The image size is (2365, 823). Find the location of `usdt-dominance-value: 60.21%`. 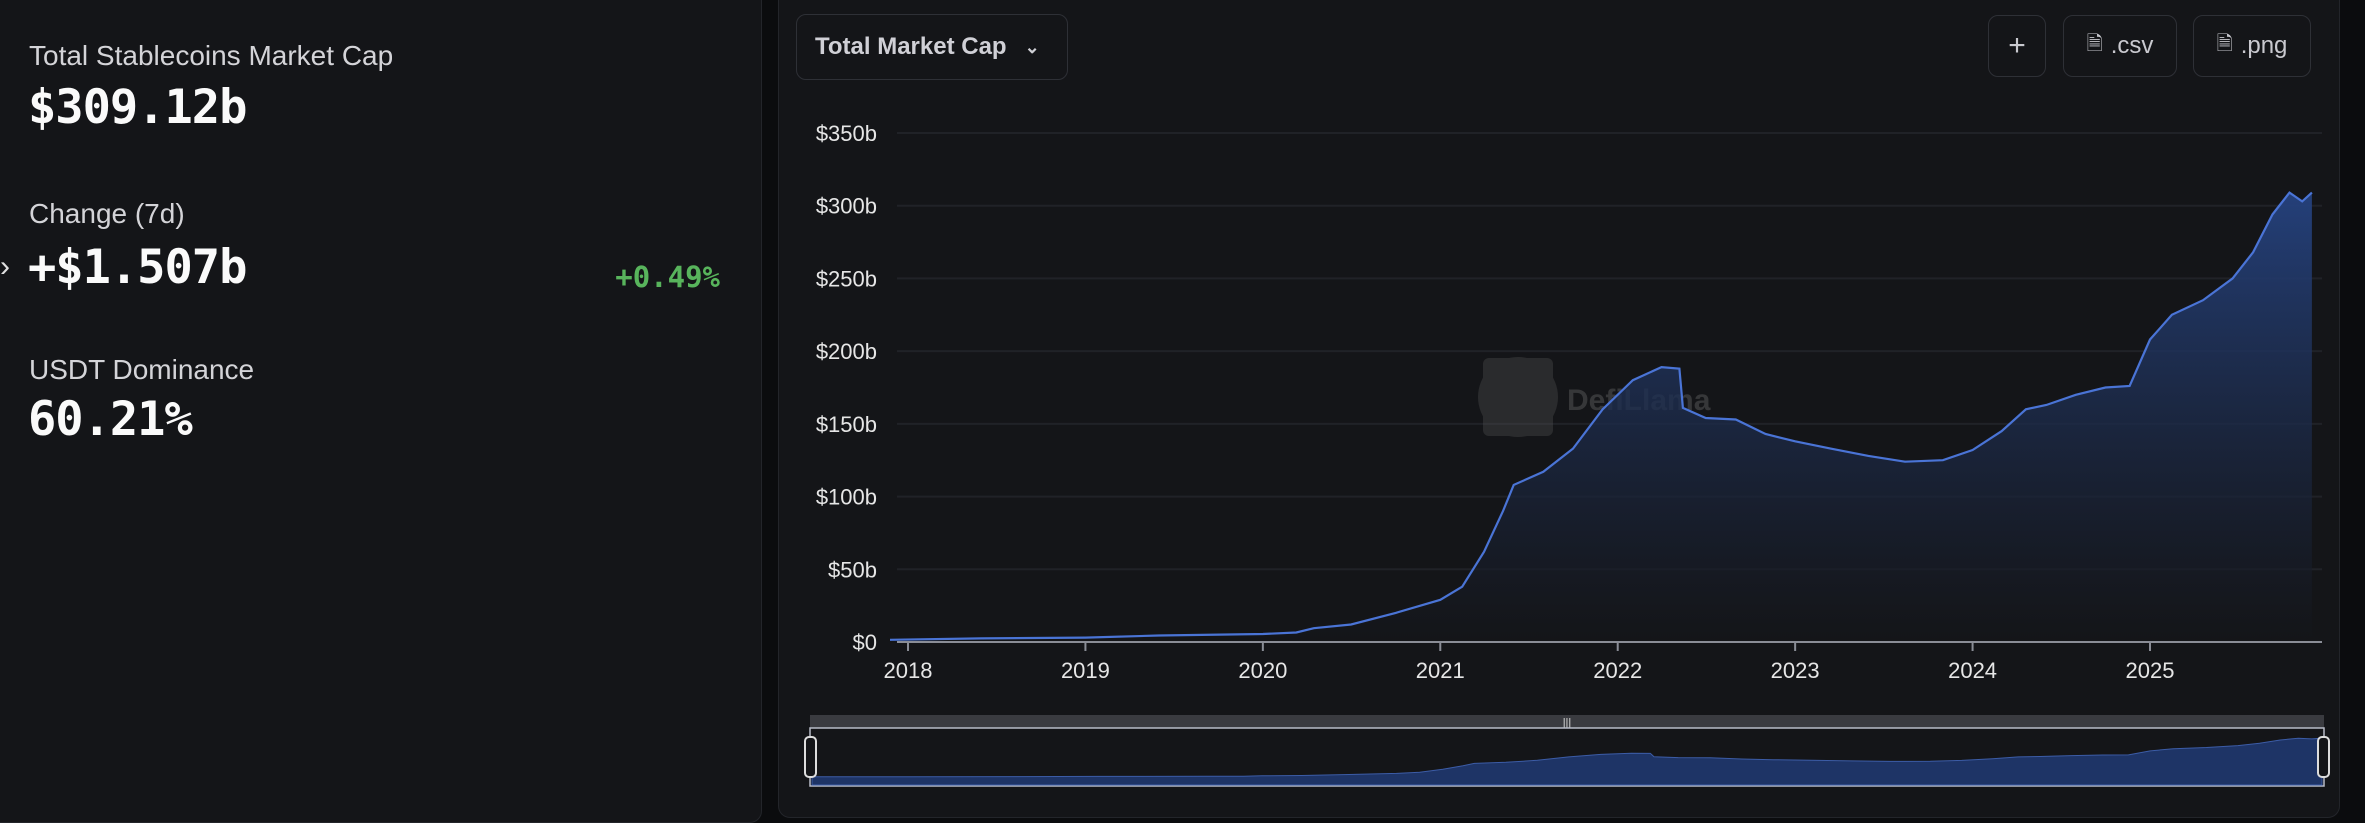

usdt-dominance-value: 60.21% is located at coordinates (110, 419).